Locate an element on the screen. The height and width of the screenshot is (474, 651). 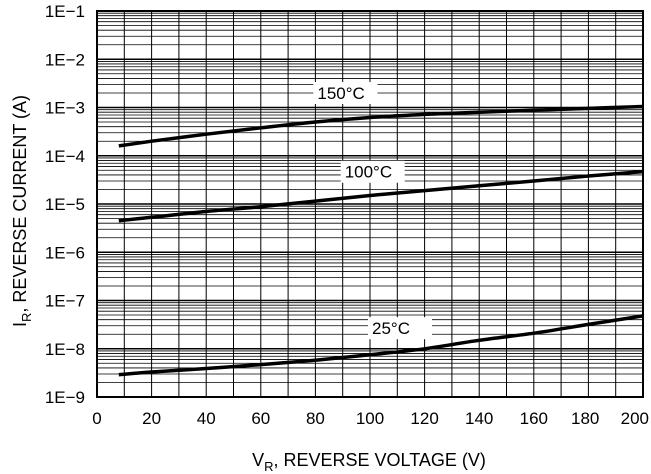
x-axis-title: VR, REVERSE VOLTAGE (V) is located at coordinates (369, 462).